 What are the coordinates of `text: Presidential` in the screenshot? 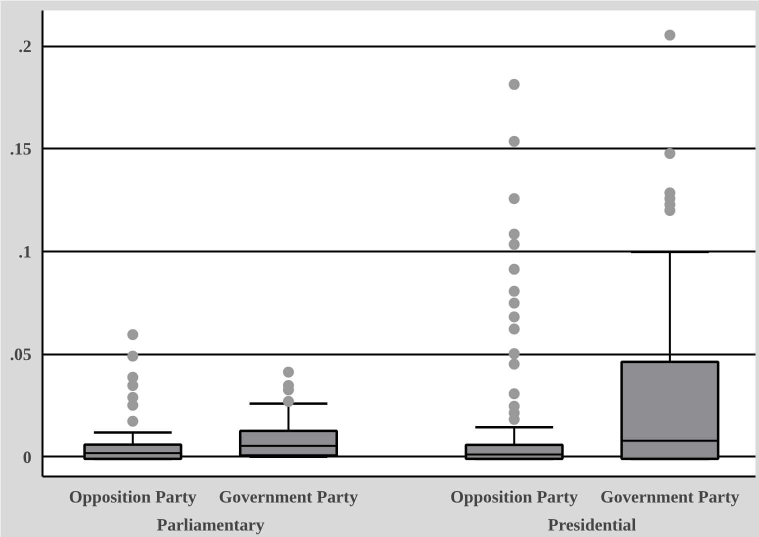 It's located at (592, 525).